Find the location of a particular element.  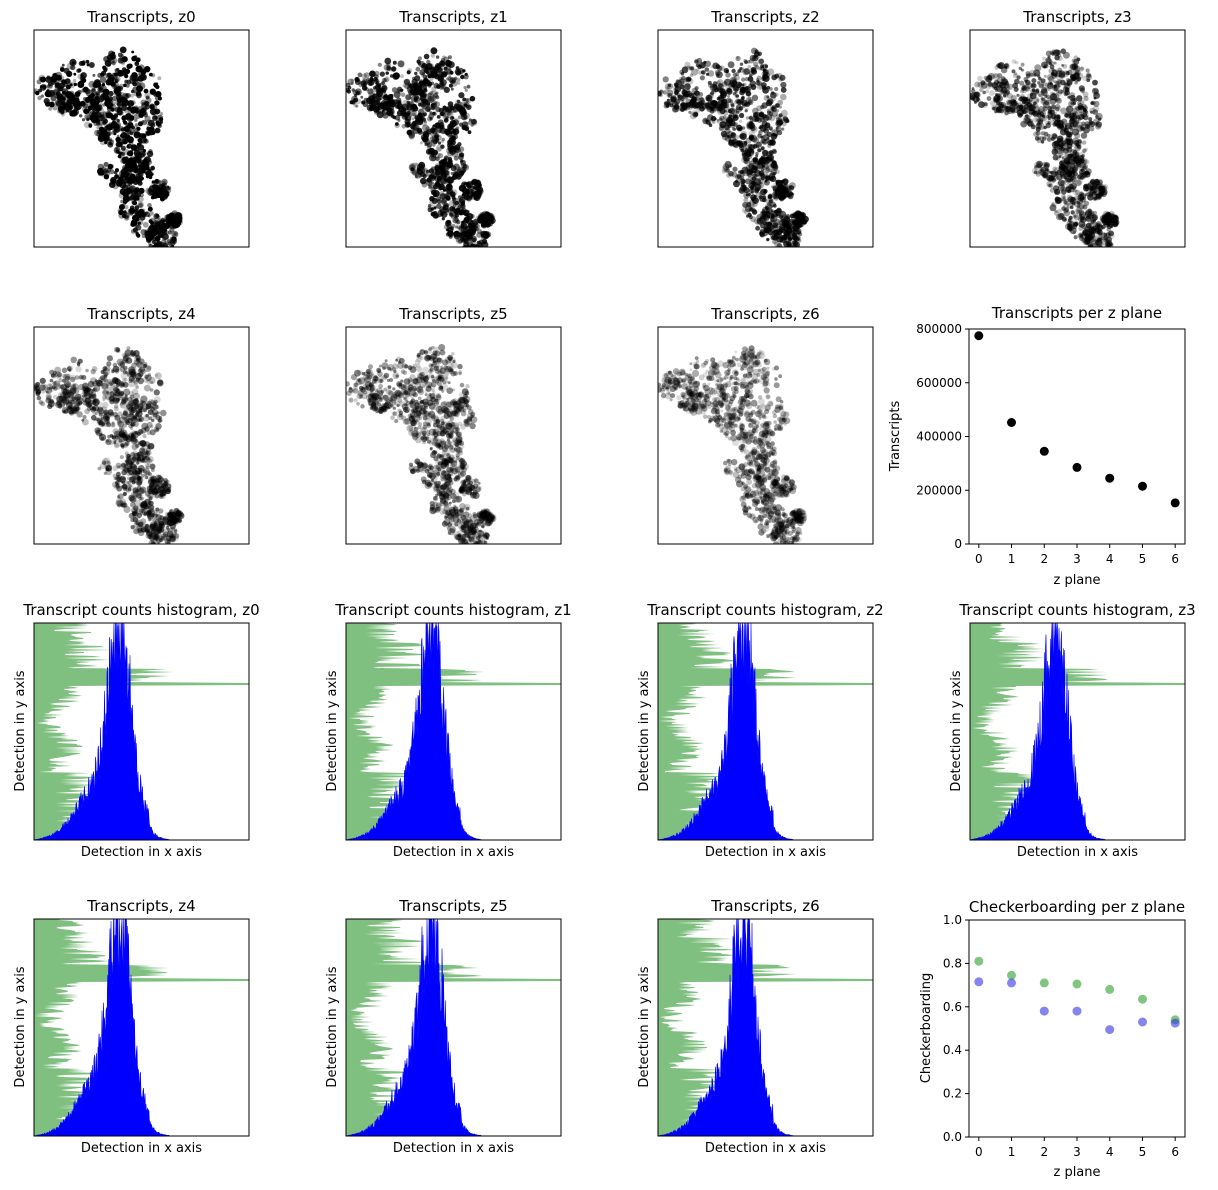

image-panel-z4: Transcripts, z4 is located at coordinates (141, 425).